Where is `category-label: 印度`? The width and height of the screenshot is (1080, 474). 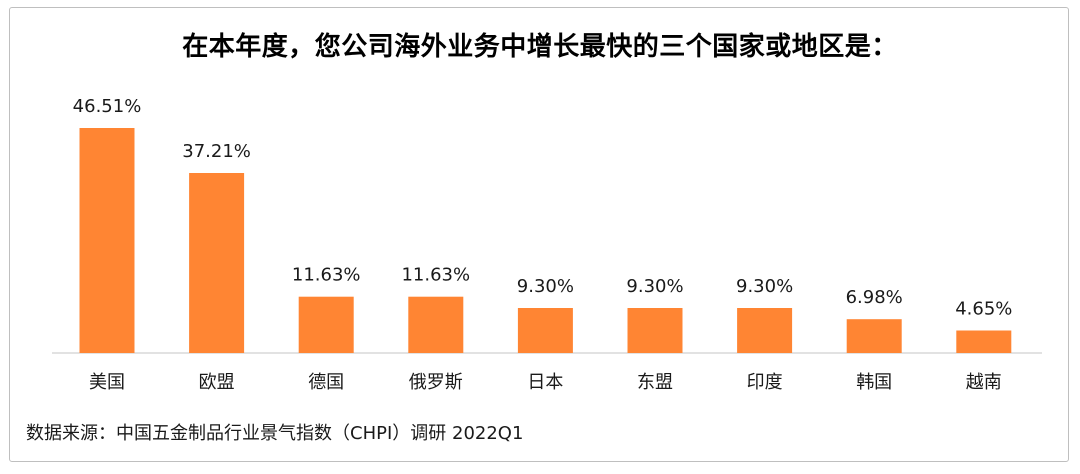 category-label: 印度 is located at coordinates (765, 382).